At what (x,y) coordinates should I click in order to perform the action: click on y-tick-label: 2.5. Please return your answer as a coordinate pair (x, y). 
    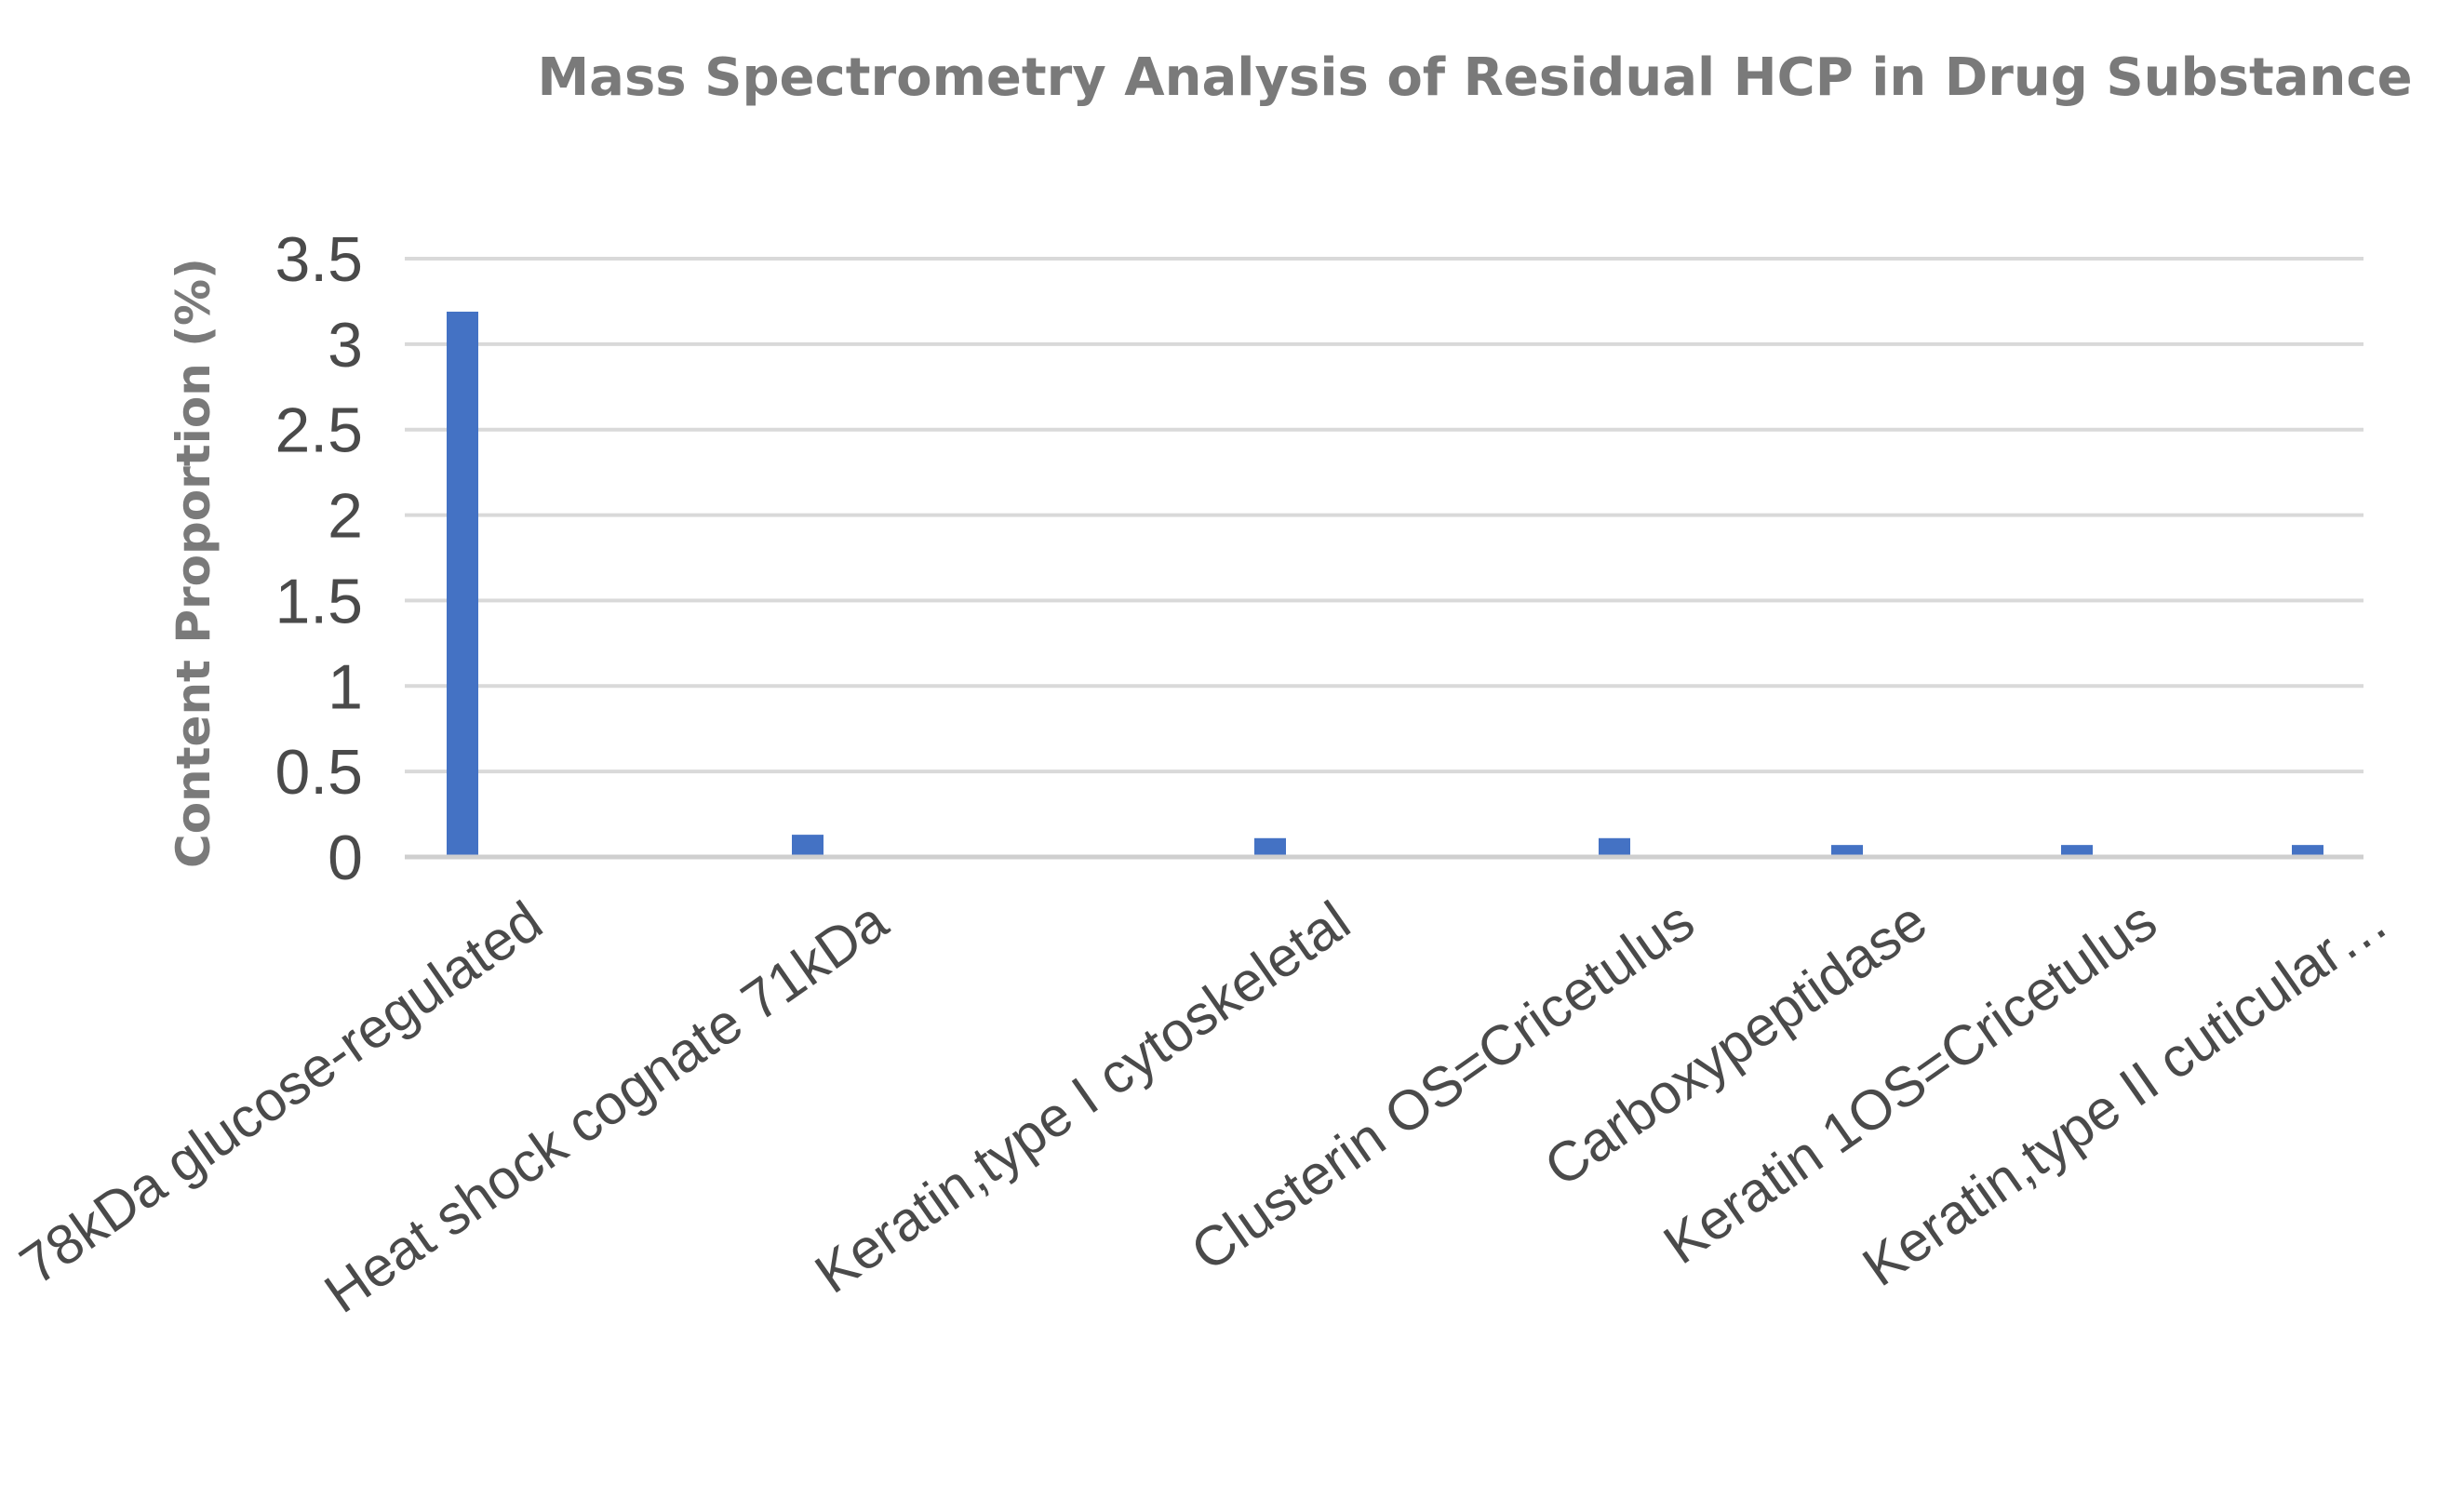
    Looking at the image, I should click on (318, 430).